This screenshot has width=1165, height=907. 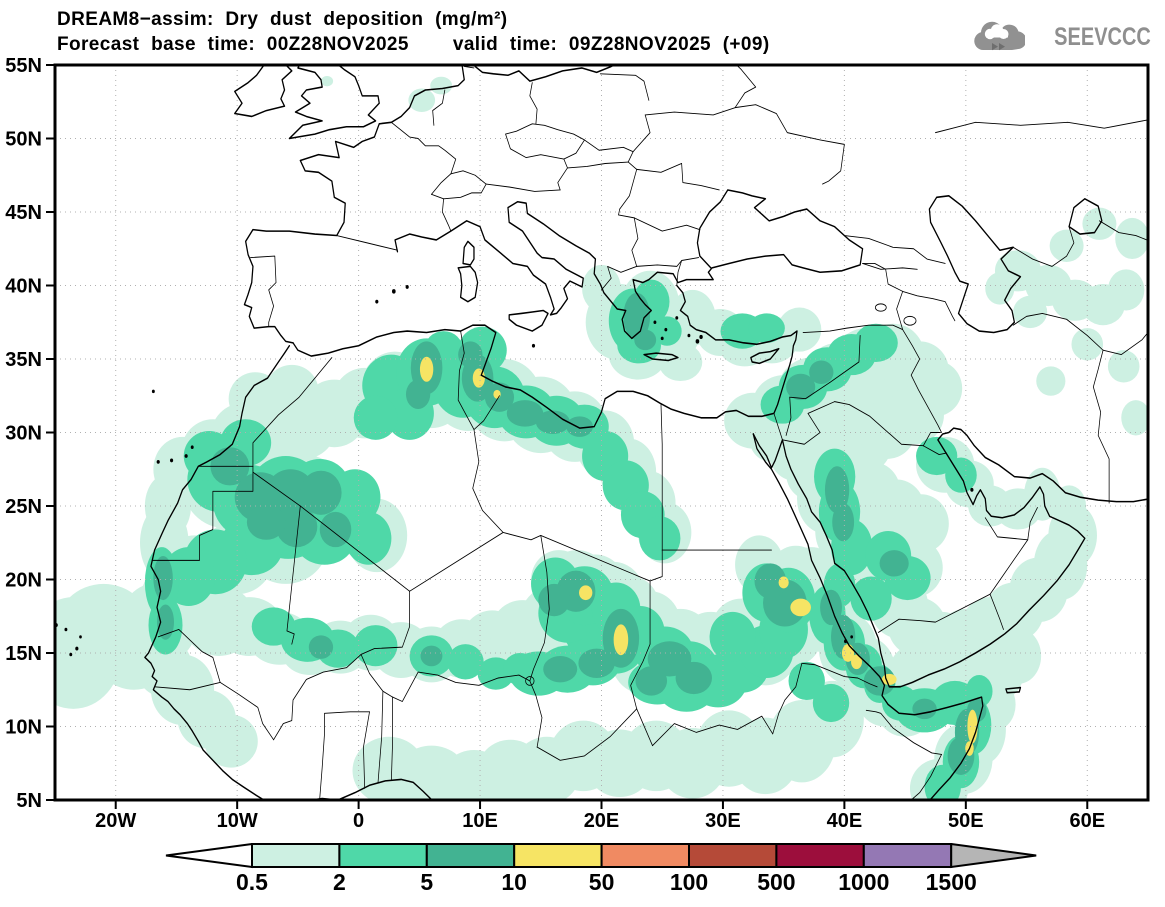 What do you see at coordinates (23, 434) in the screenshot?
I see `lat-axis-label: 30N` at bounding box center [23, 434].